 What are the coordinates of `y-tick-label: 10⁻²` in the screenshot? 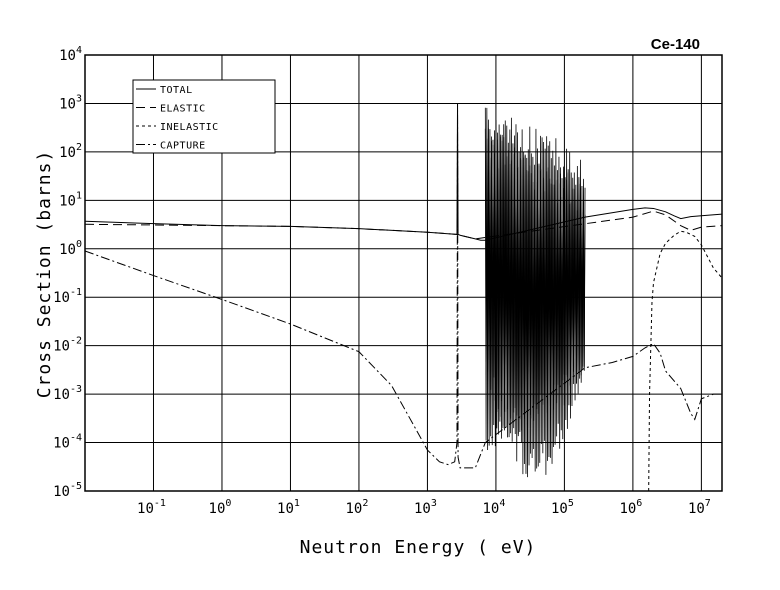 It's located at (67, 345).